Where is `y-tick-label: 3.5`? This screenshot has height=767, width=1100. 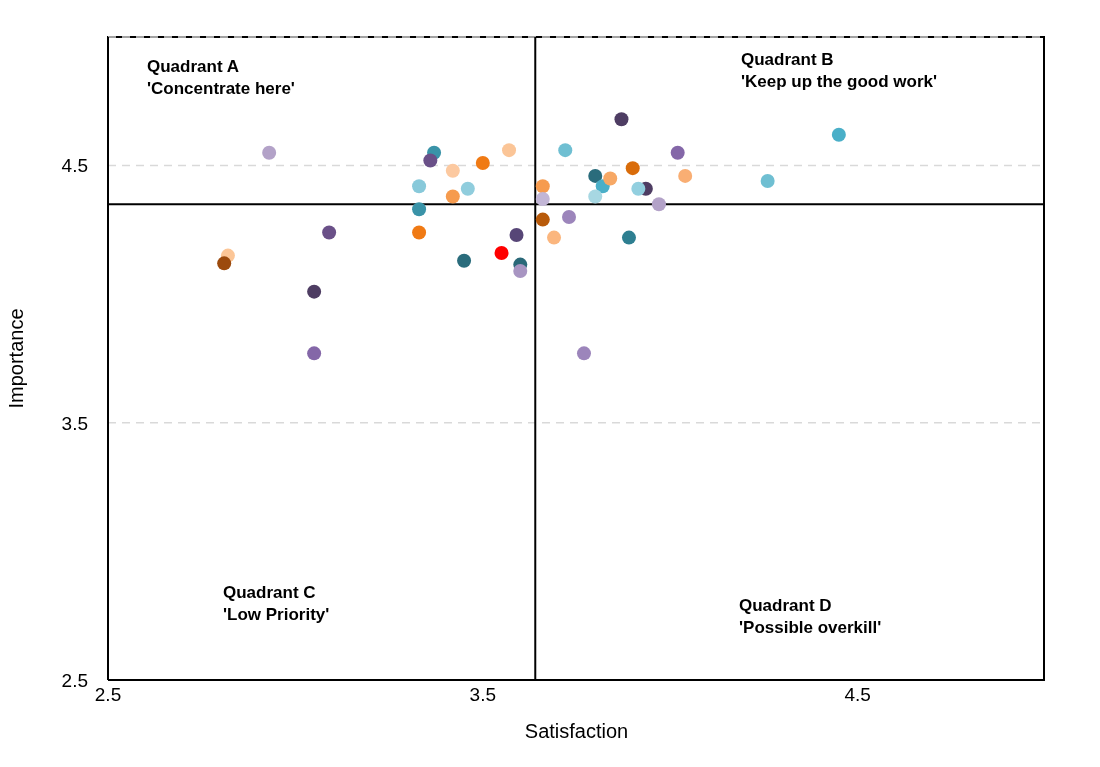
y-tick-label: 3.5 is located at coordinates (74, 423).